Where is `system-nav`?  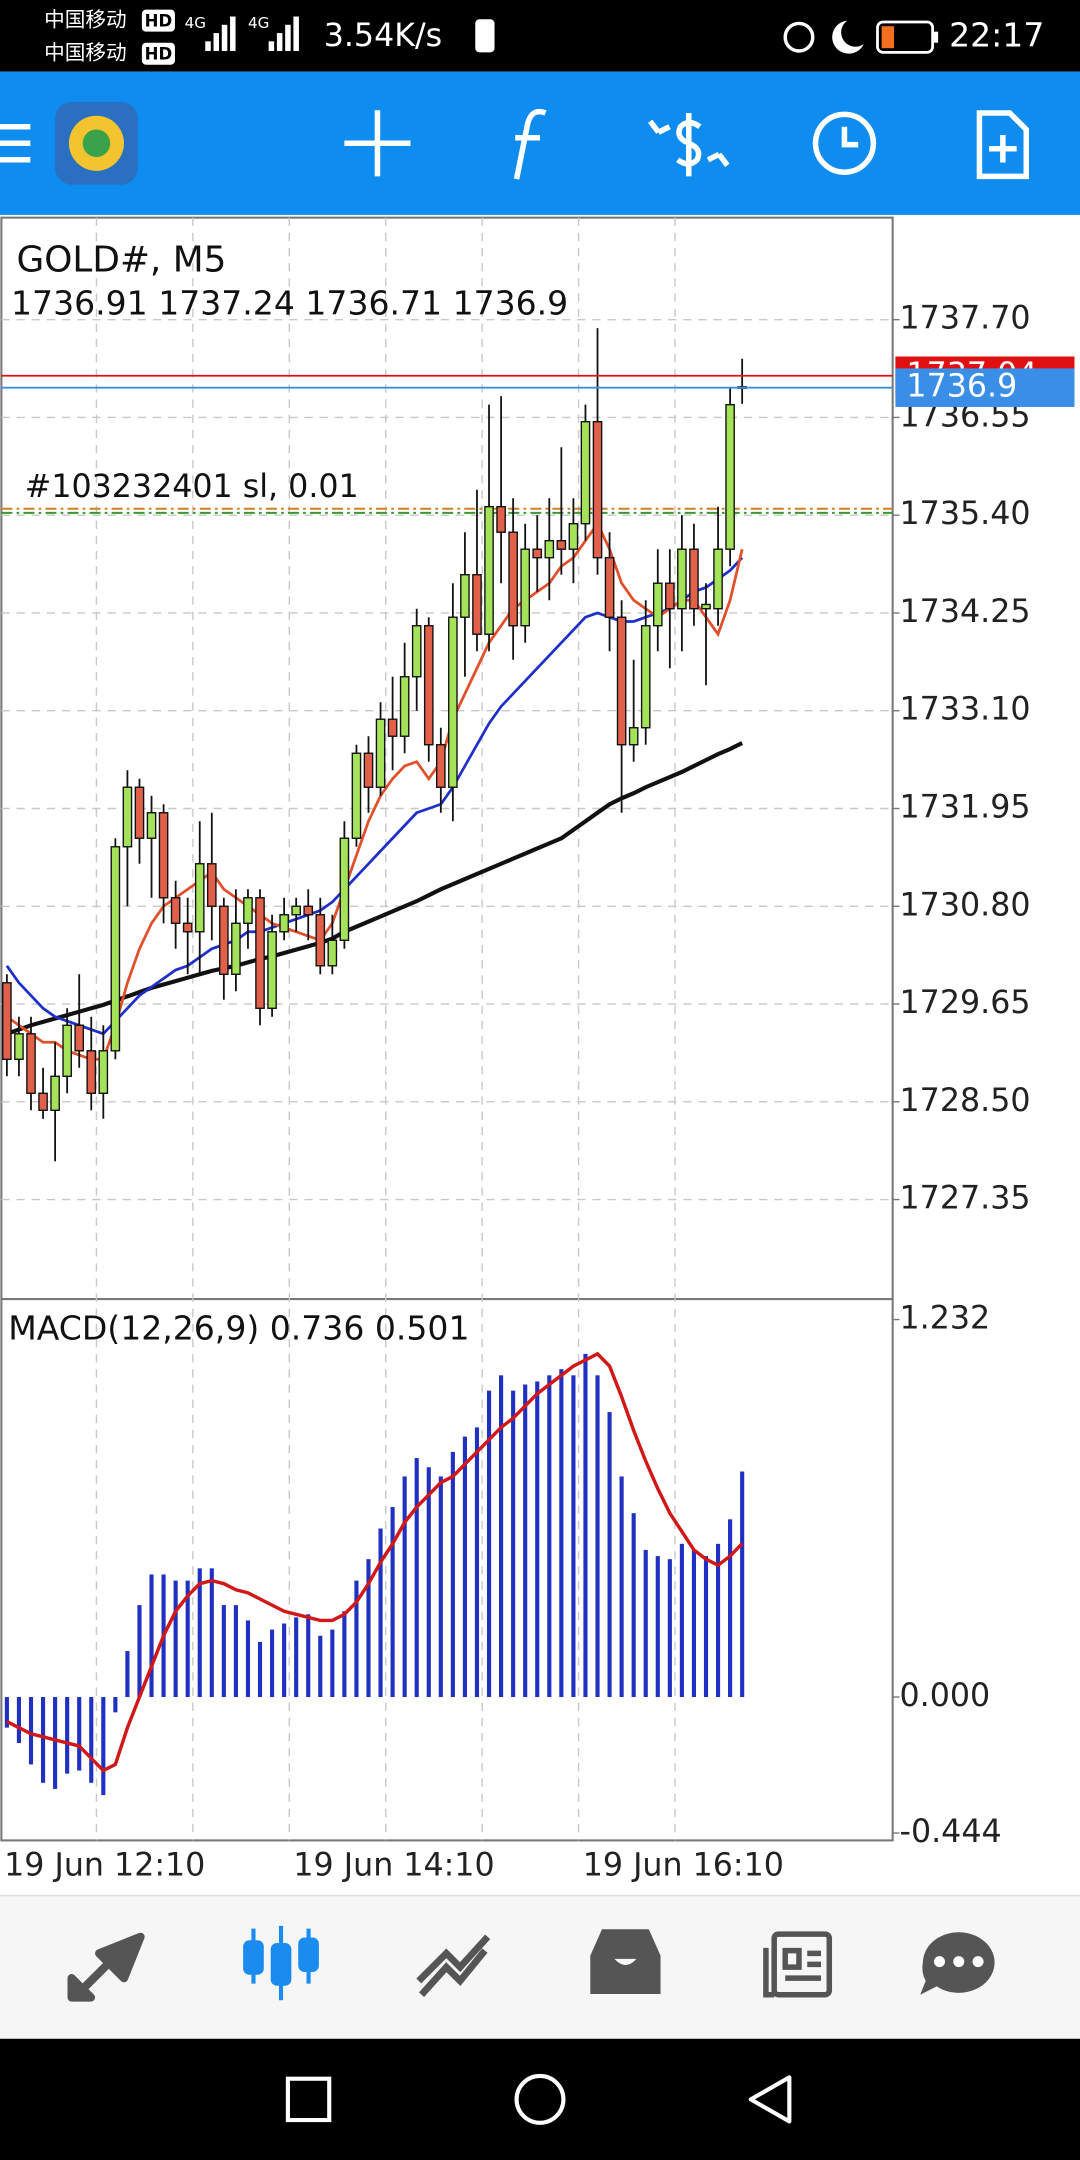
system-nav is located at coordinates (540, 2099).